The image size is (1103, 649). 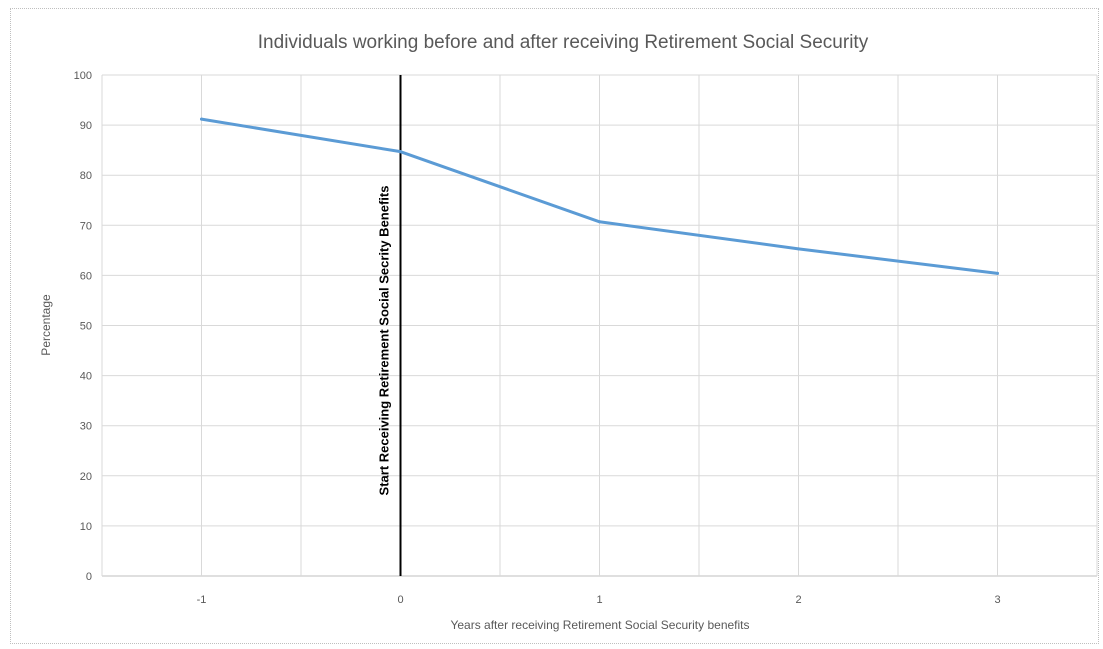 What do you see at coordinates (798, 600) in the screenshot?
I see `x-tick-label: 2` at bounding box center [798, 600].